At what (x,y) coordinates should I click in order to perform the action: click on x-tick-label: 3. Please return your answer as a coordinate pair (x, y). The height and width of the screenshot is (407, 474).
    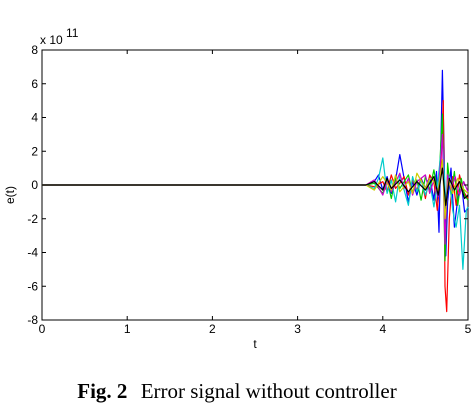
    Looking at the image, I should click on (297, 329).